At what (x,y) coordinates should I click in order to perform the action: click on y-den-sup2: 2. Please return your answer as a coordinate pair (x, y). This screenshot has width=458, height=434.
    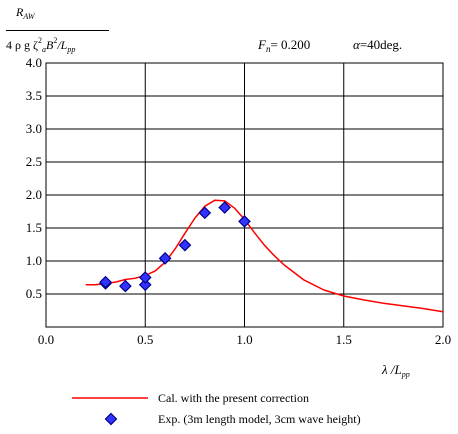
    Looking at the image, I should click on (55, 40).